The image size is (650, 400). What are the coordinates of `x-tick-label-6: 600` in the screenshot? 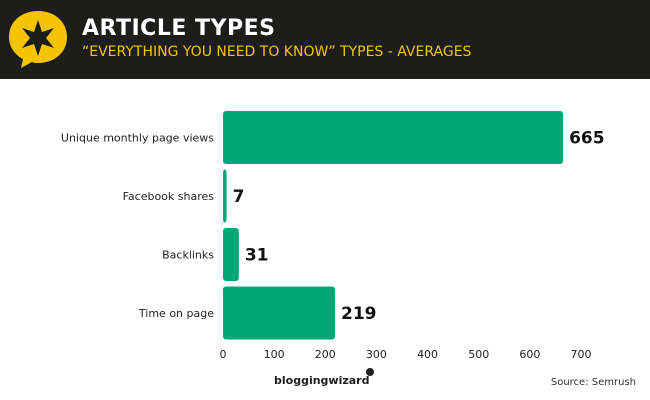 It's located at (529, 354).